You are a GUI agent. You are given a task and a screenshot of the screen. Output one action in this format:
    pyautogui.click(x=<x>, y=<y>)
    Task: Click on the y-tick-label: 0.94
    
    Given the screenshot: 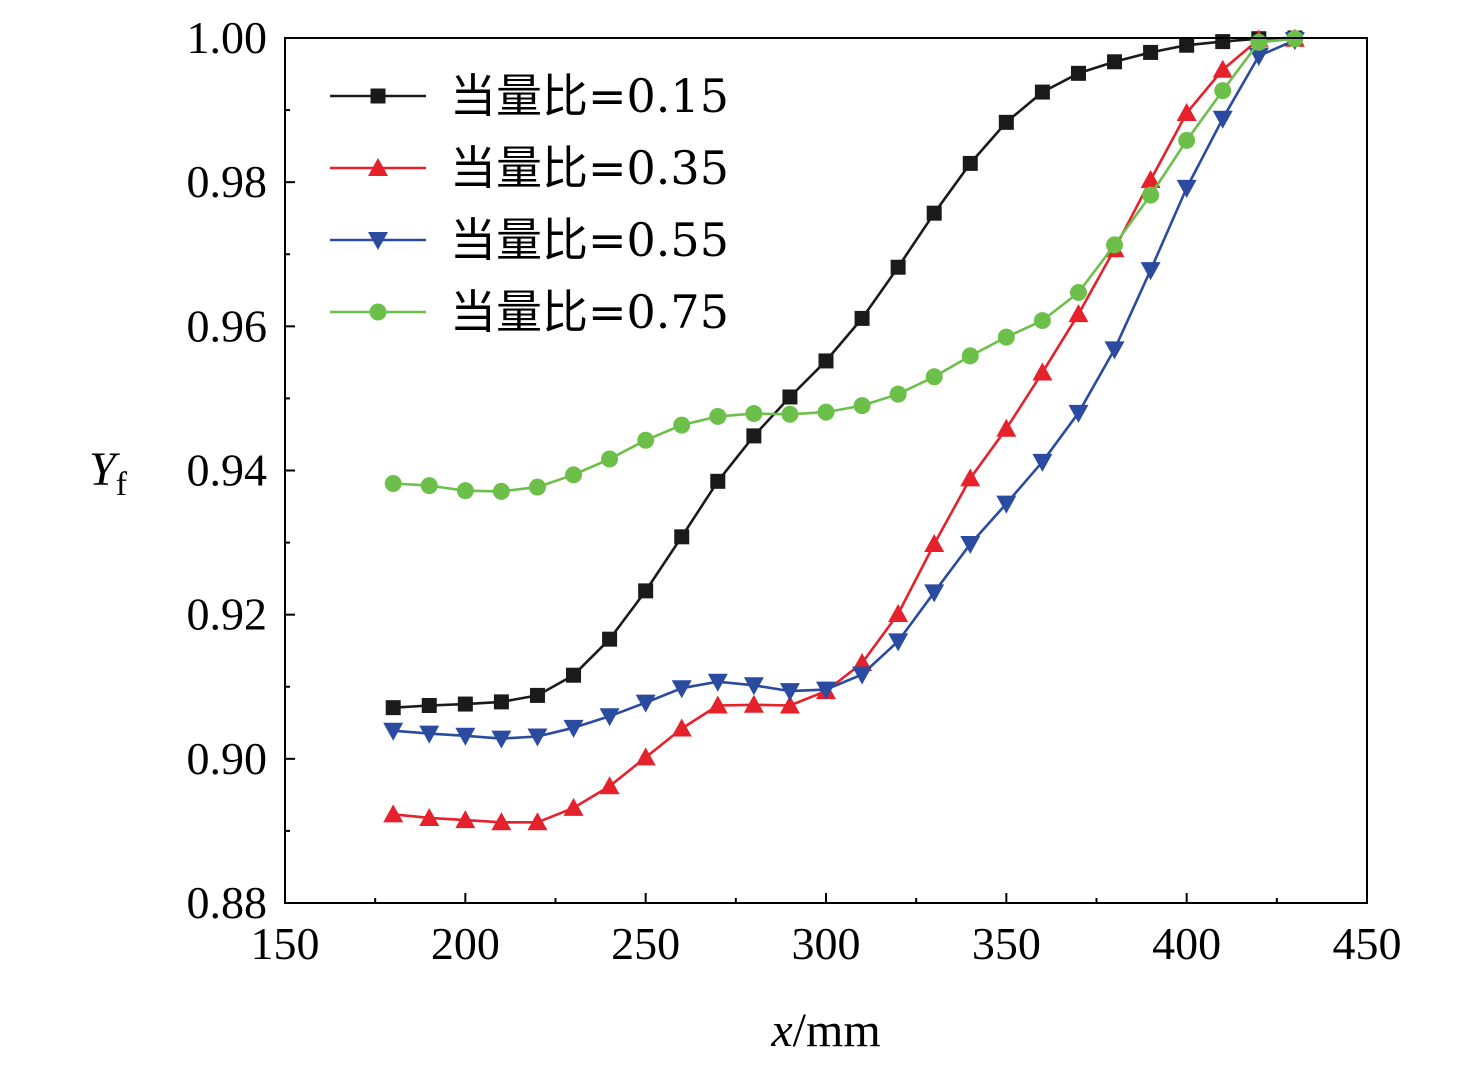 What is the action you would take?
    pyautogui.click(x=227, y=470)
    